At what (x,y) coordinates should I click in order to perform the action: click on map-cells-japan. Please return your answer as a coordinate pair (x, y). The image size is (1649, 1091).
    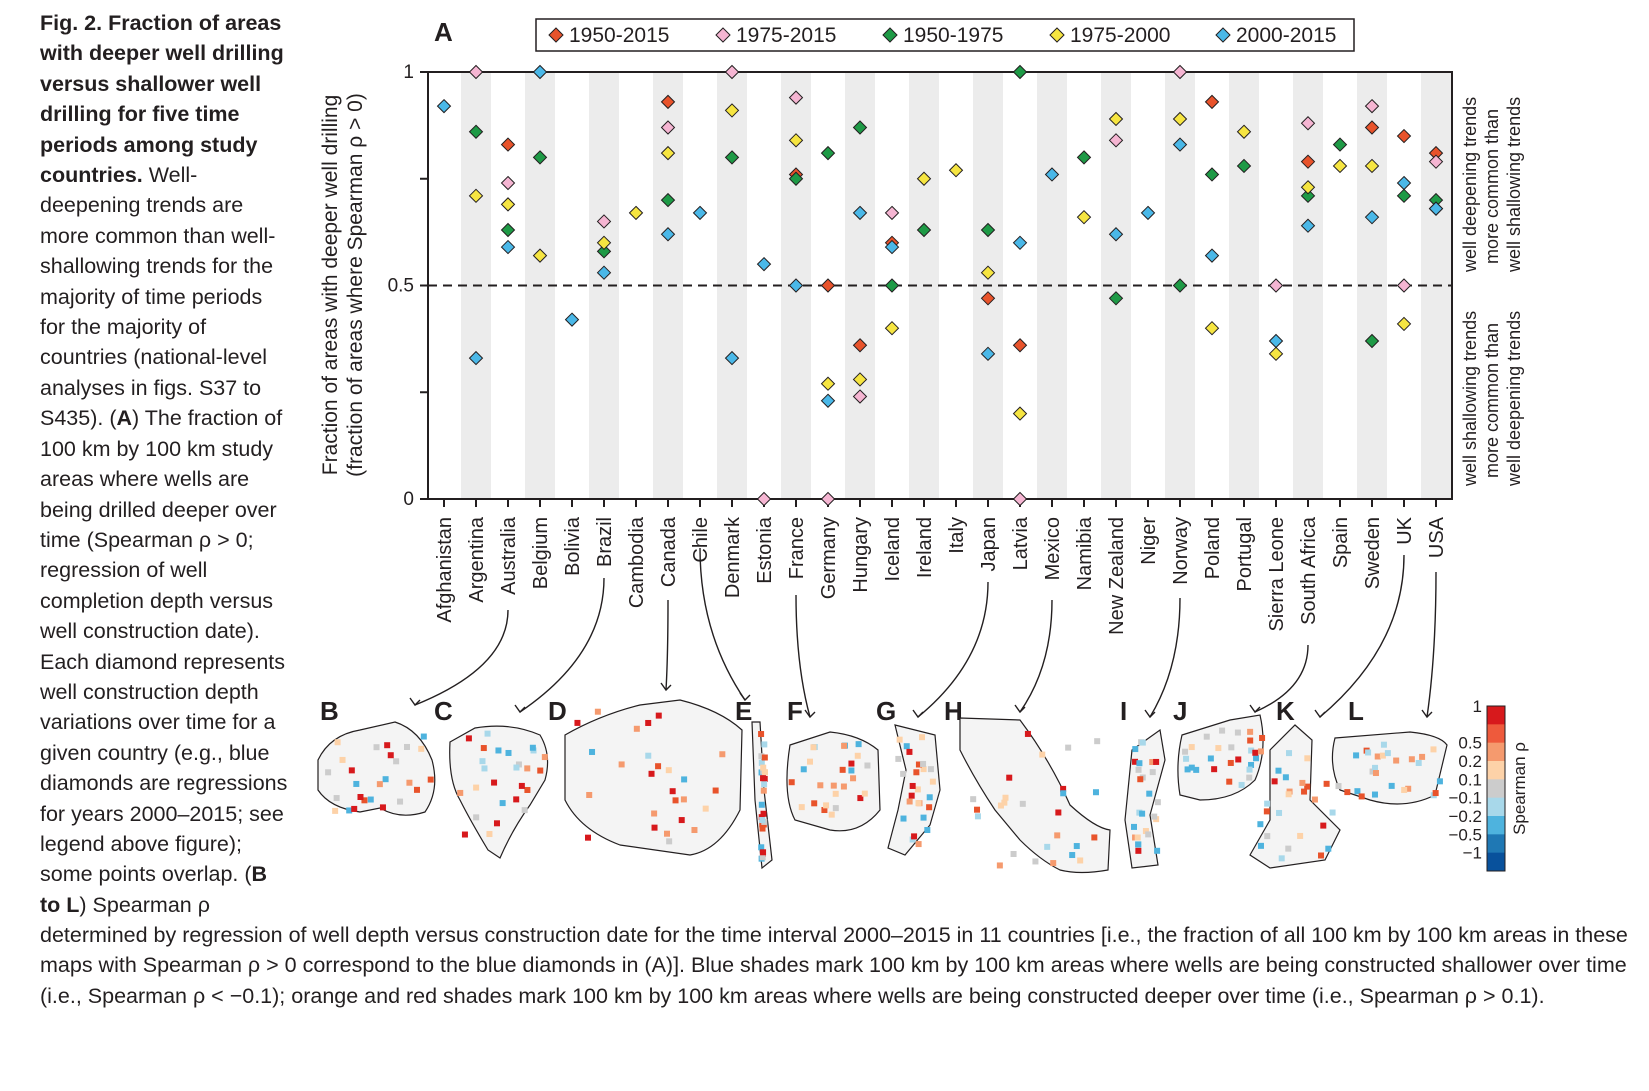
    Looking at the image, I should click on (915, 791).